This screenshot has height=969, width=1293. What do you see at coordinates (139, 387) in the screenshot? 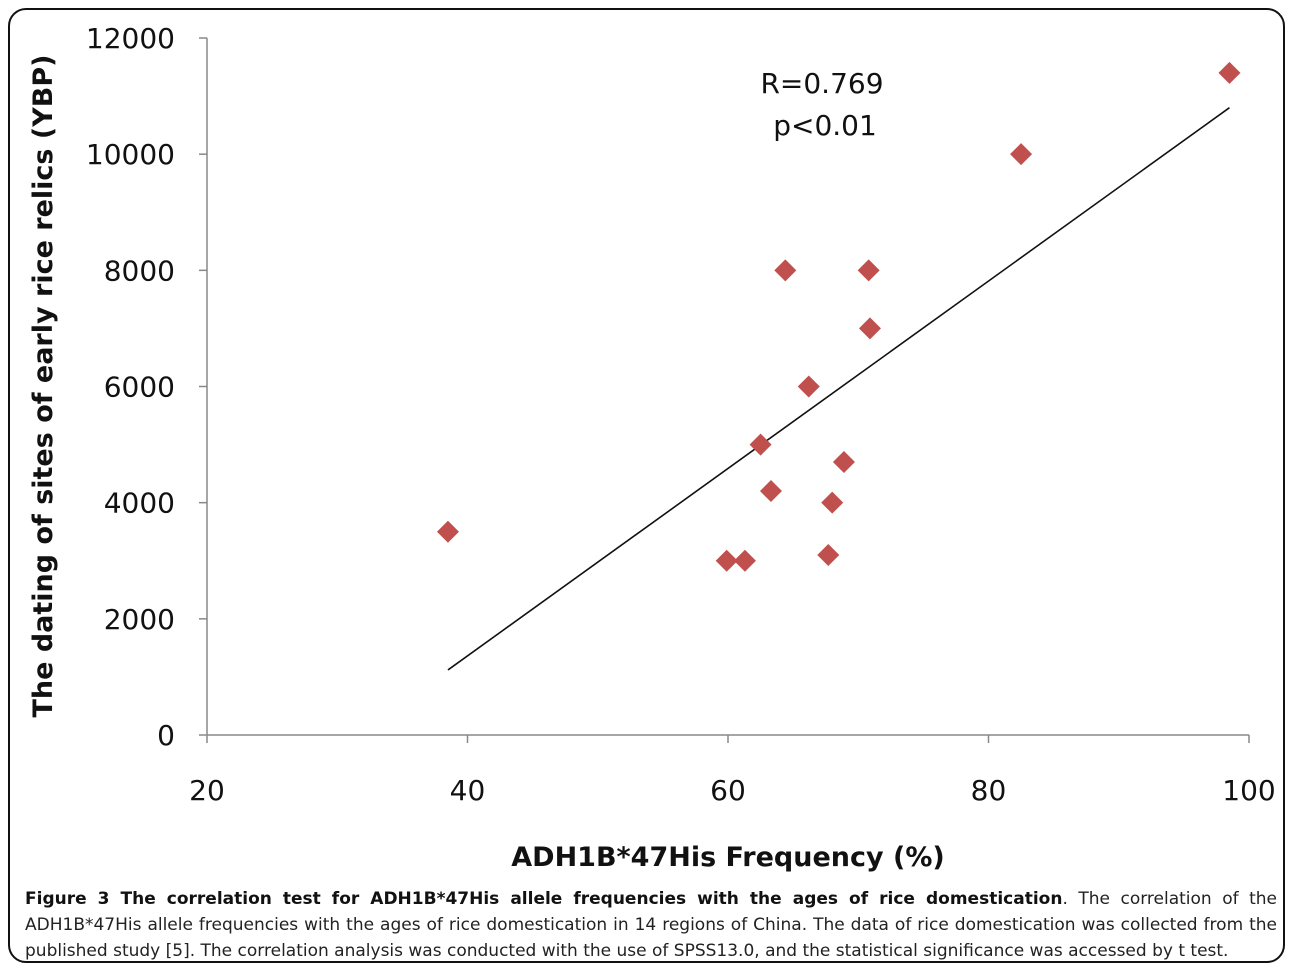
I see `y-tick-label: 6000` at bounding box center [139, 387].